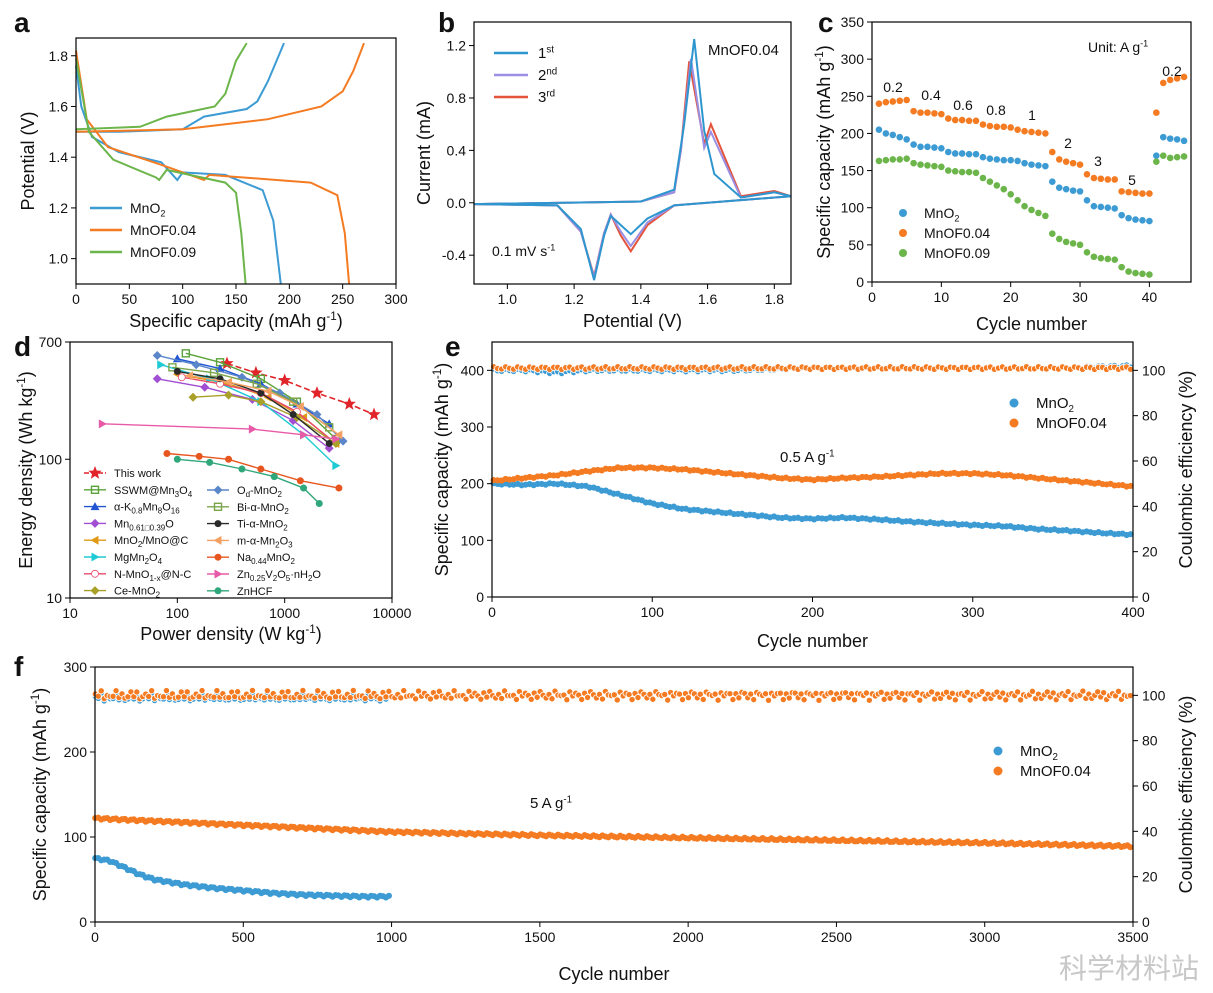 The height and width of the screenshot is (993, 1213). What do you see at coordinates (277, 544) in the screenshot?
I see `legend-d-label-part: 2` at bounding box center [277, 544].